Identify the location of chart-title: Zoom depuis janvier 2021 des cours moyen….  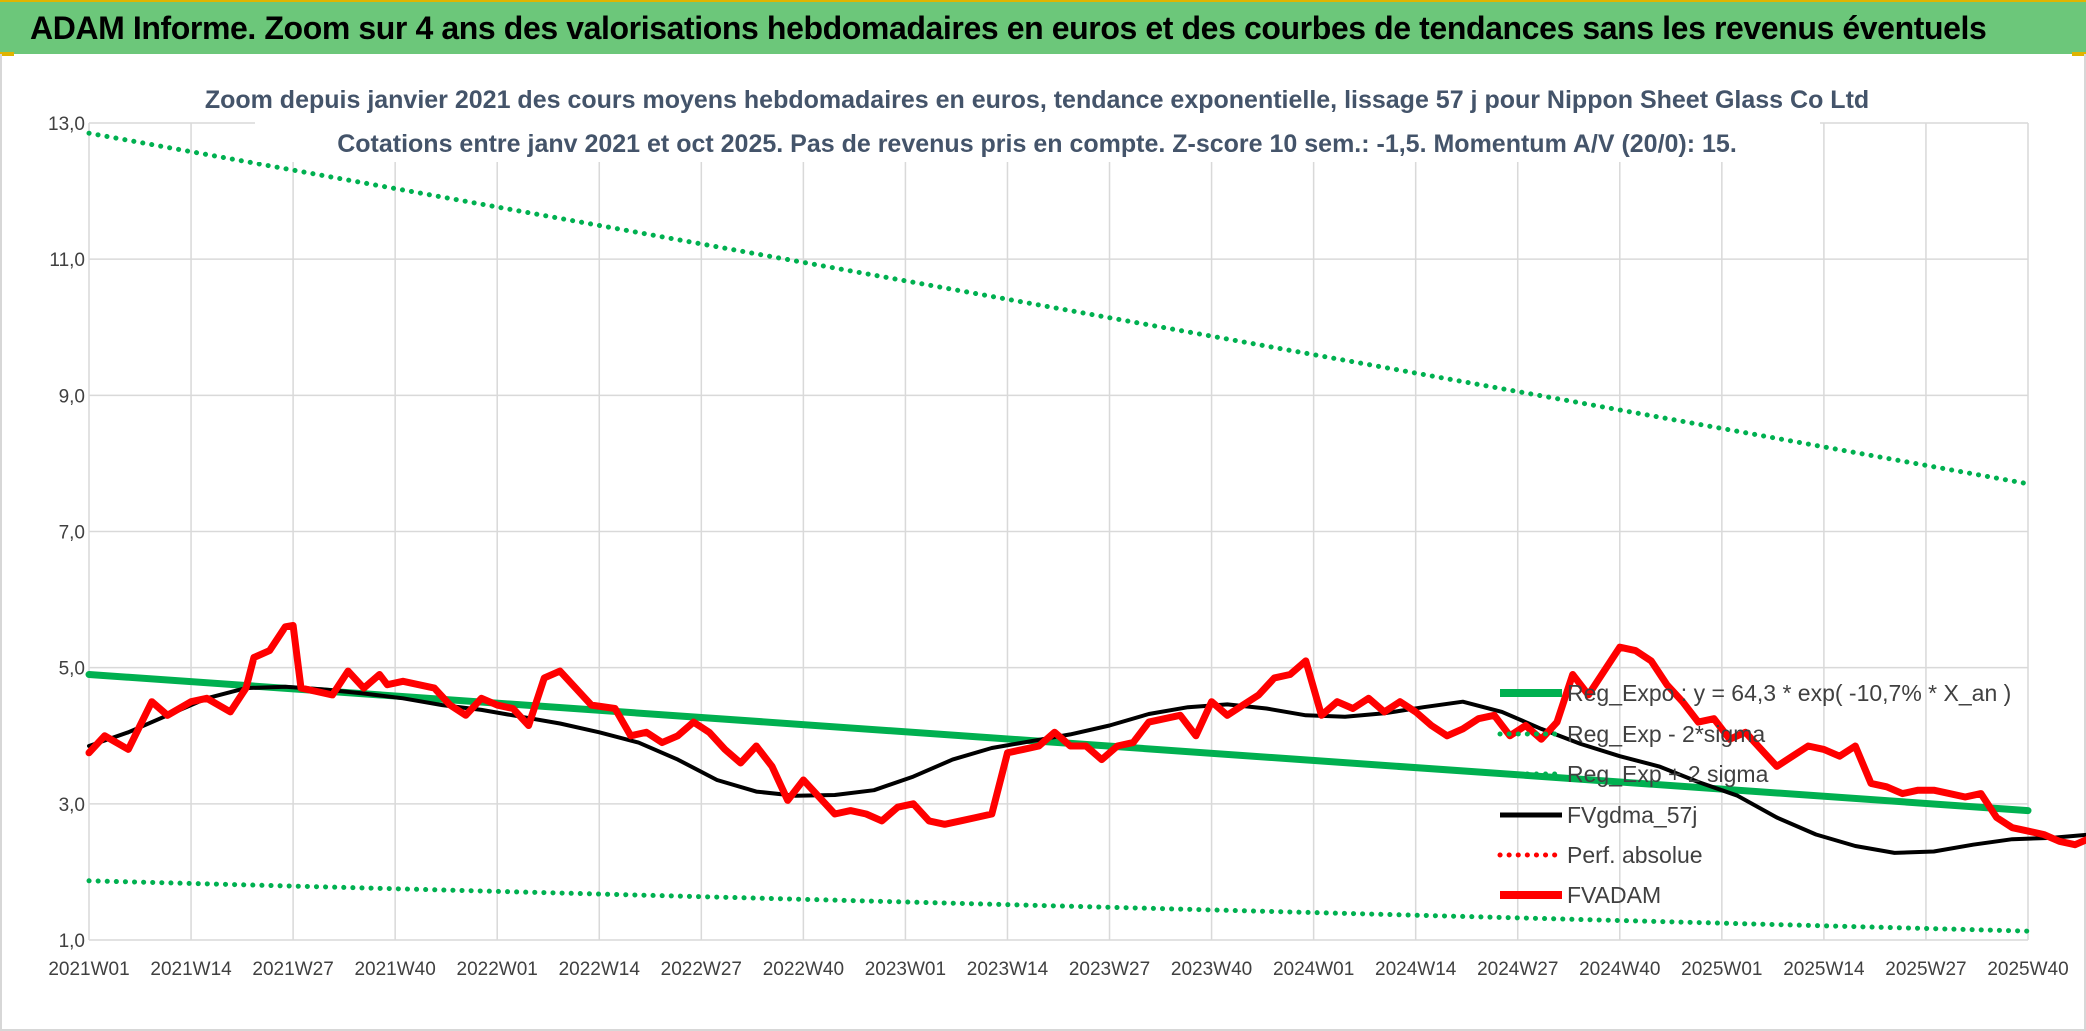
(1037, 100).